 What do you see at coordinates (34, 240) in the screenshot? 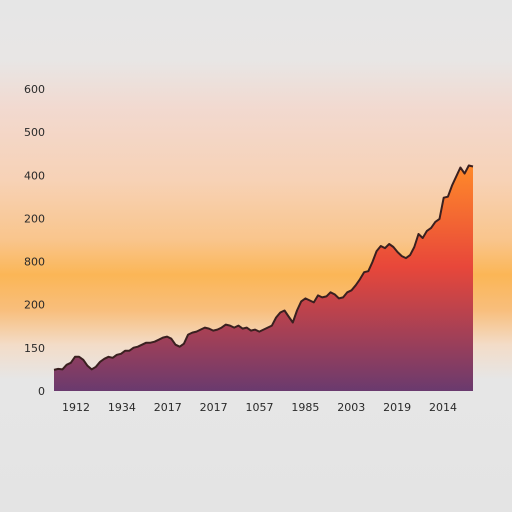
I see `y-axis-tick-labels: 0 150 200 800 200 400 500 600` at bounding box center [34, 240].